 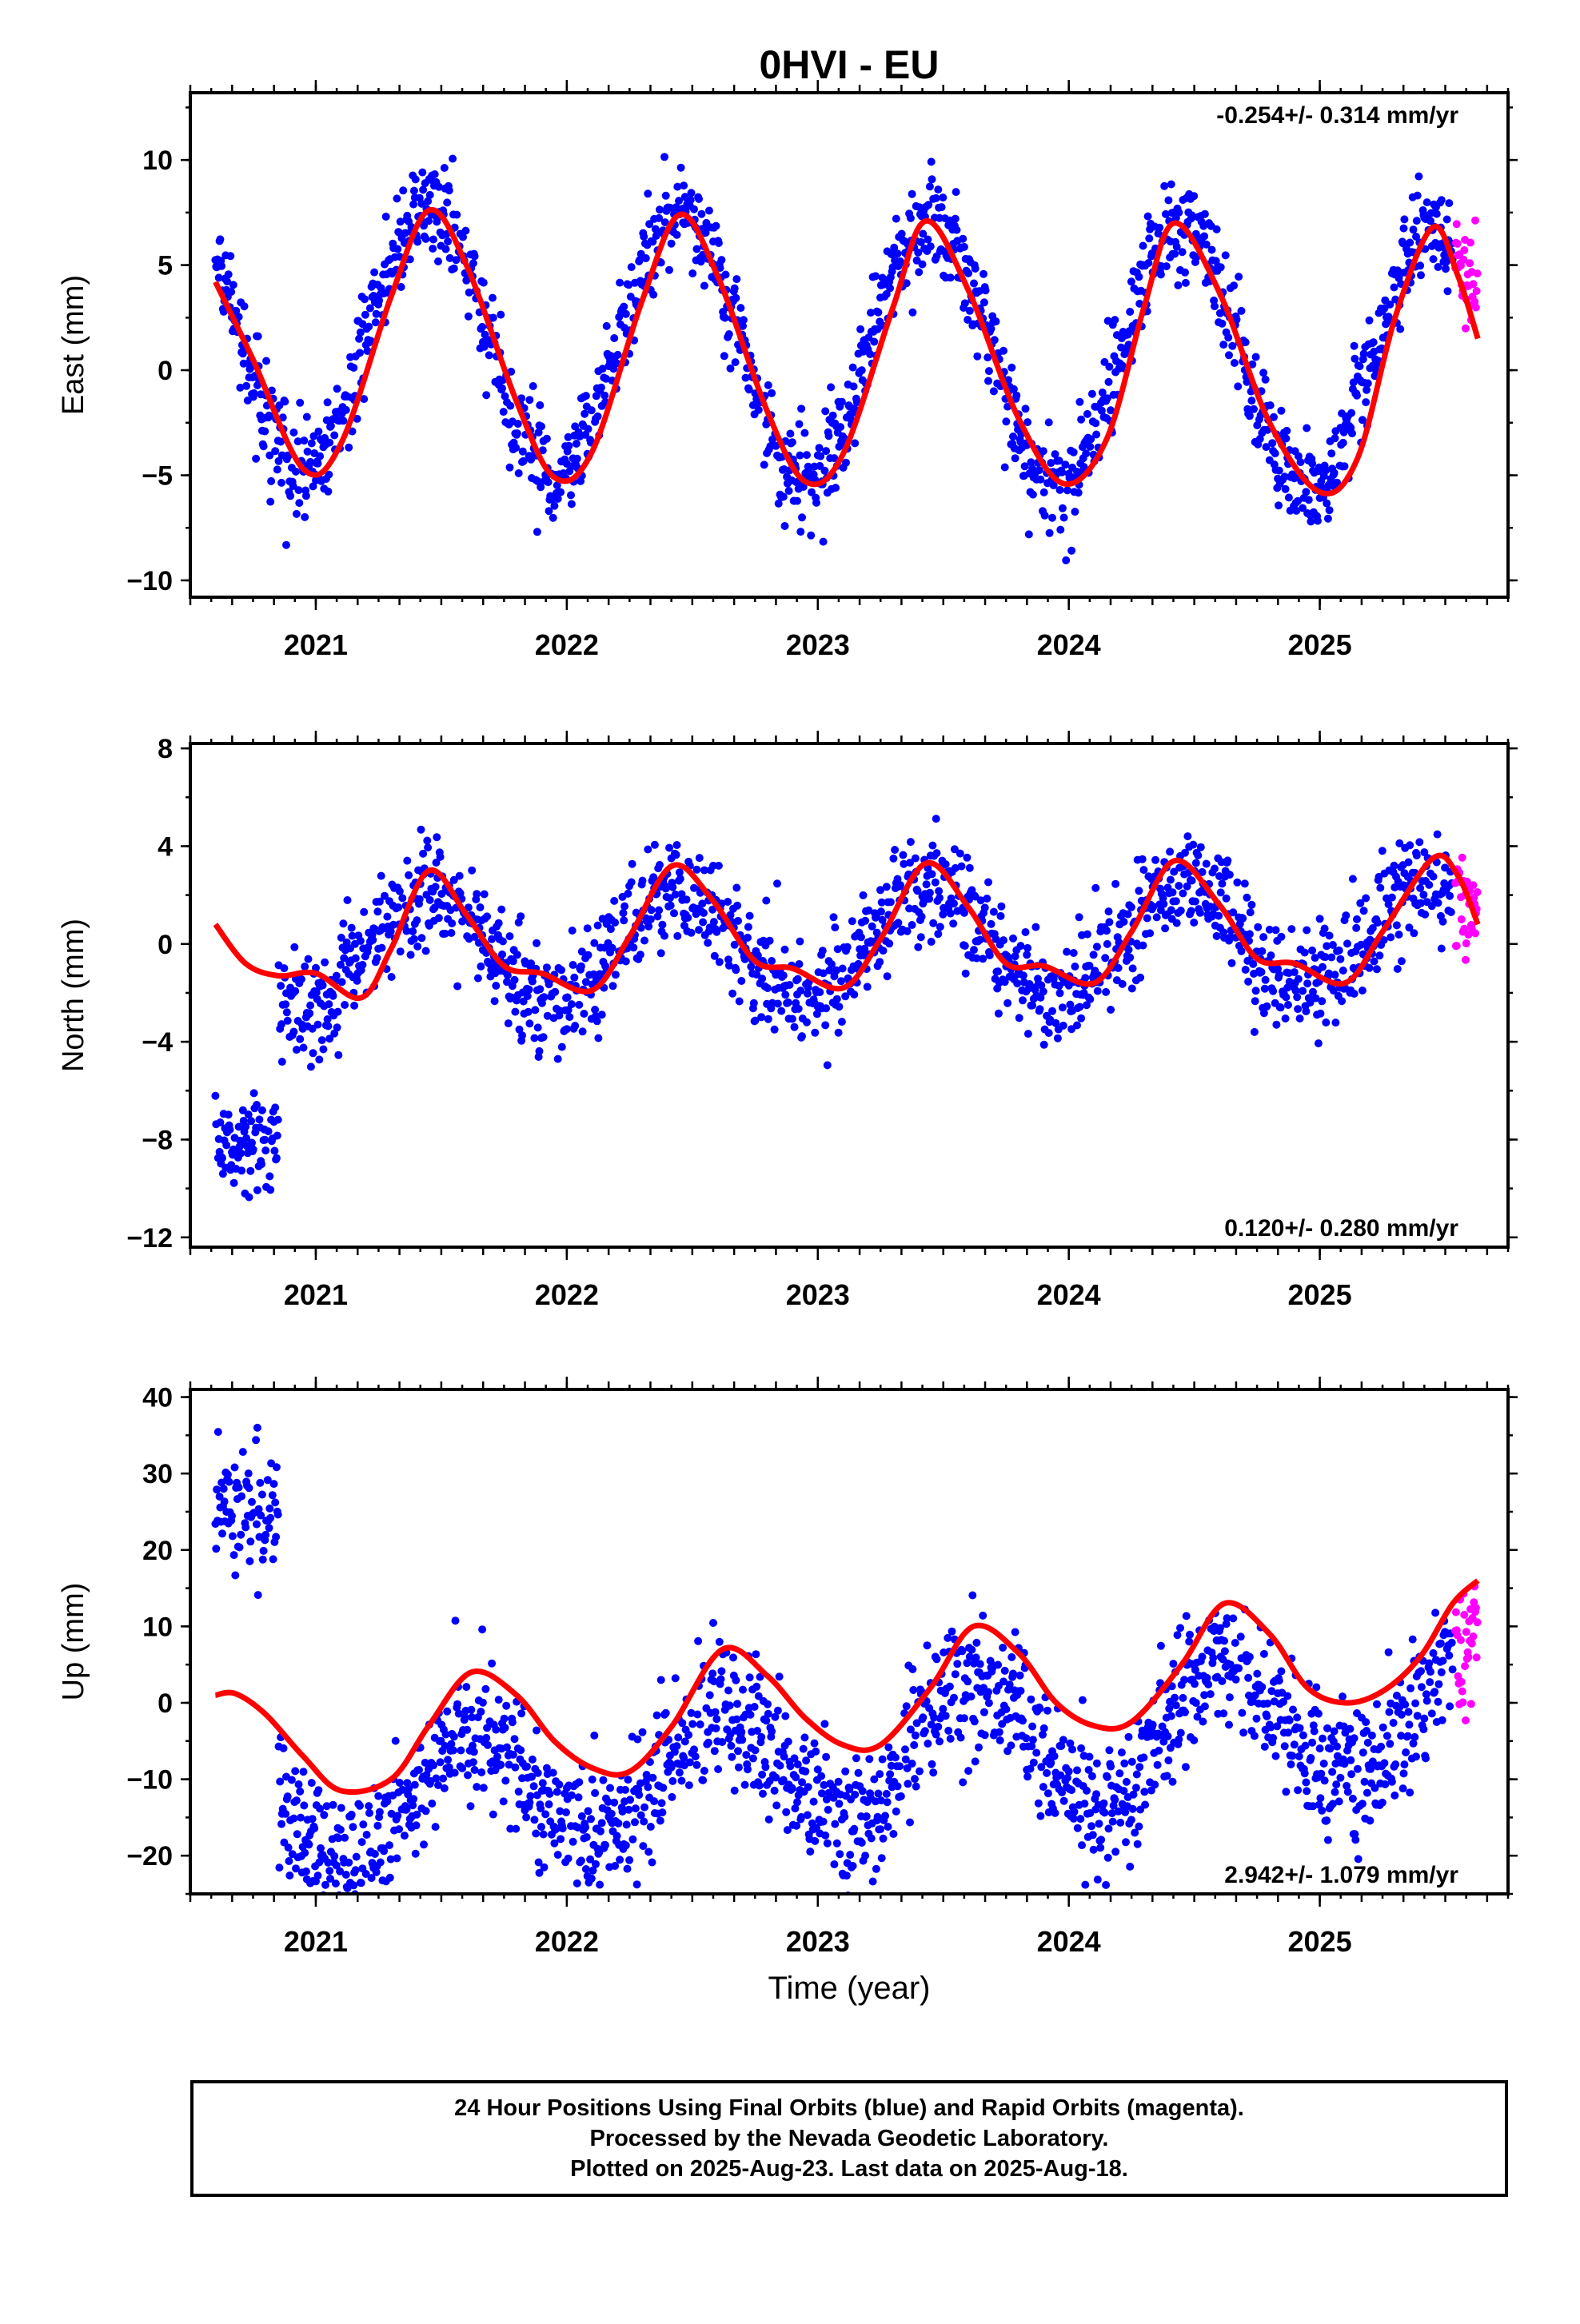 What do you see at coordinates (1320, 1294) in the screenshot?
I see `x-tick-label: 2025` at bounding box center [1320, 1294].